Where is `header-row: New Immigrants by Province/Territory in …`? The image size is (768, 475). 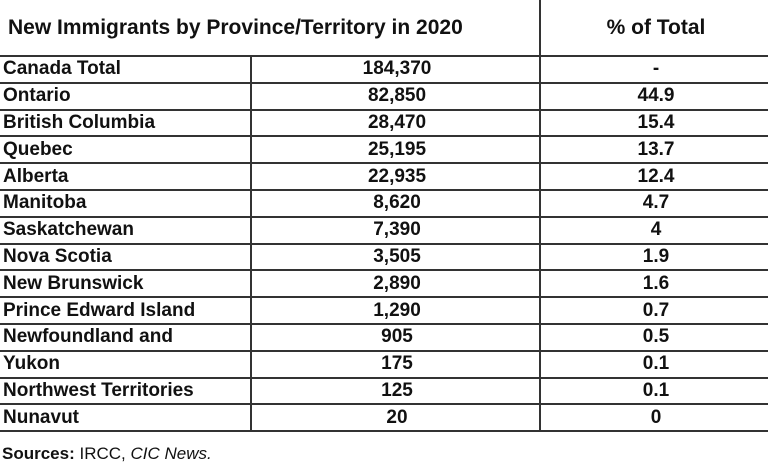
header-row: New Immigrants by Province/Territory in … is located at coordinates (384, 28).